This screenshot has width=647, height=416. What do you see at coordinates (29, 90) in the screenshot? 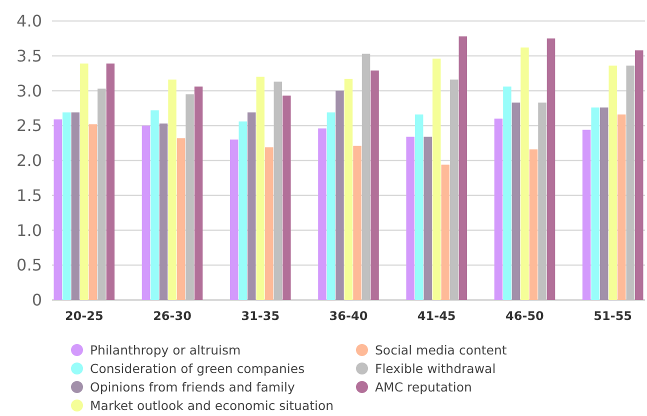
I see `y-tick-label: 3.0` at bounding box center [29, 90].